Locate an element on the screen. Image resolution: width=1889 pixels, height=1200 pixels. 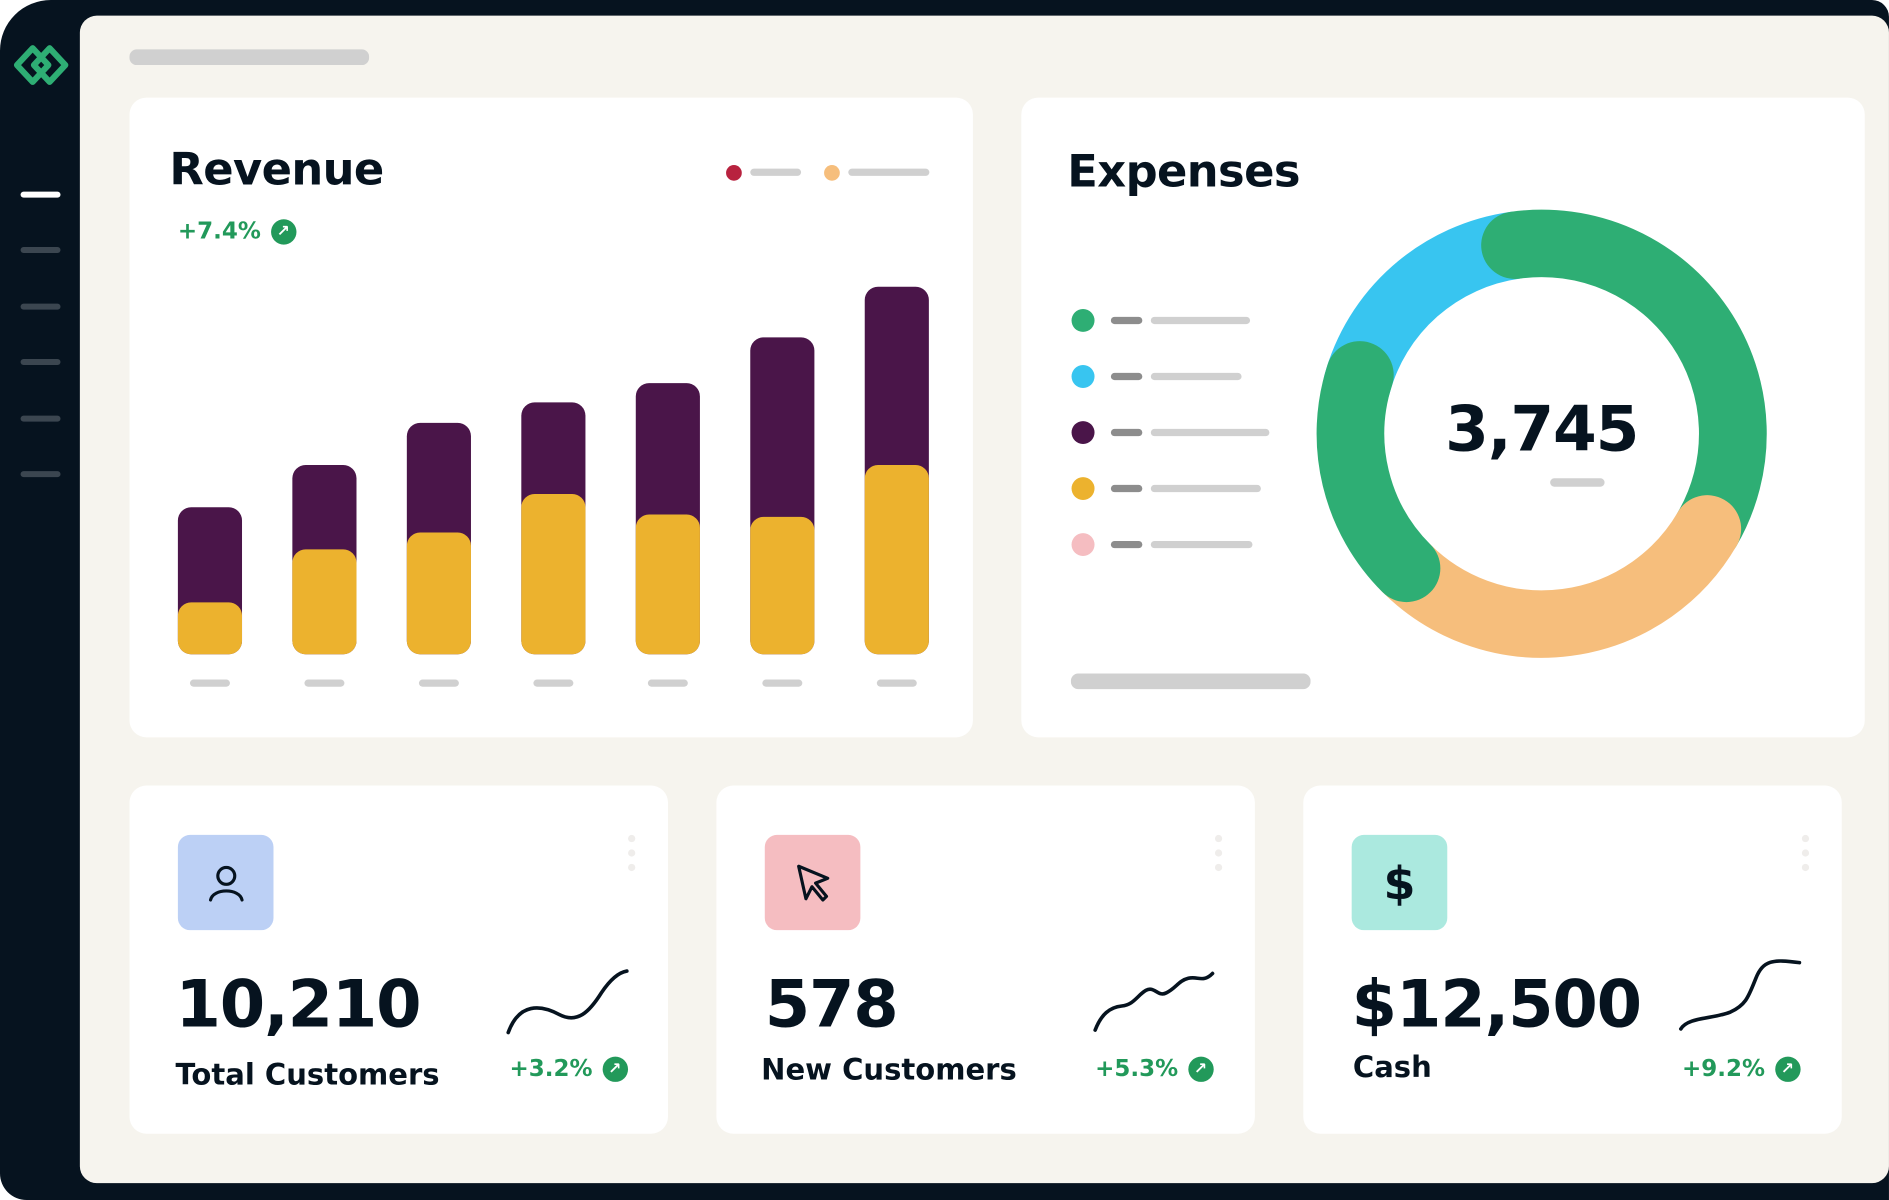
stat-value: 578 is located at coordinates (831, 1004).